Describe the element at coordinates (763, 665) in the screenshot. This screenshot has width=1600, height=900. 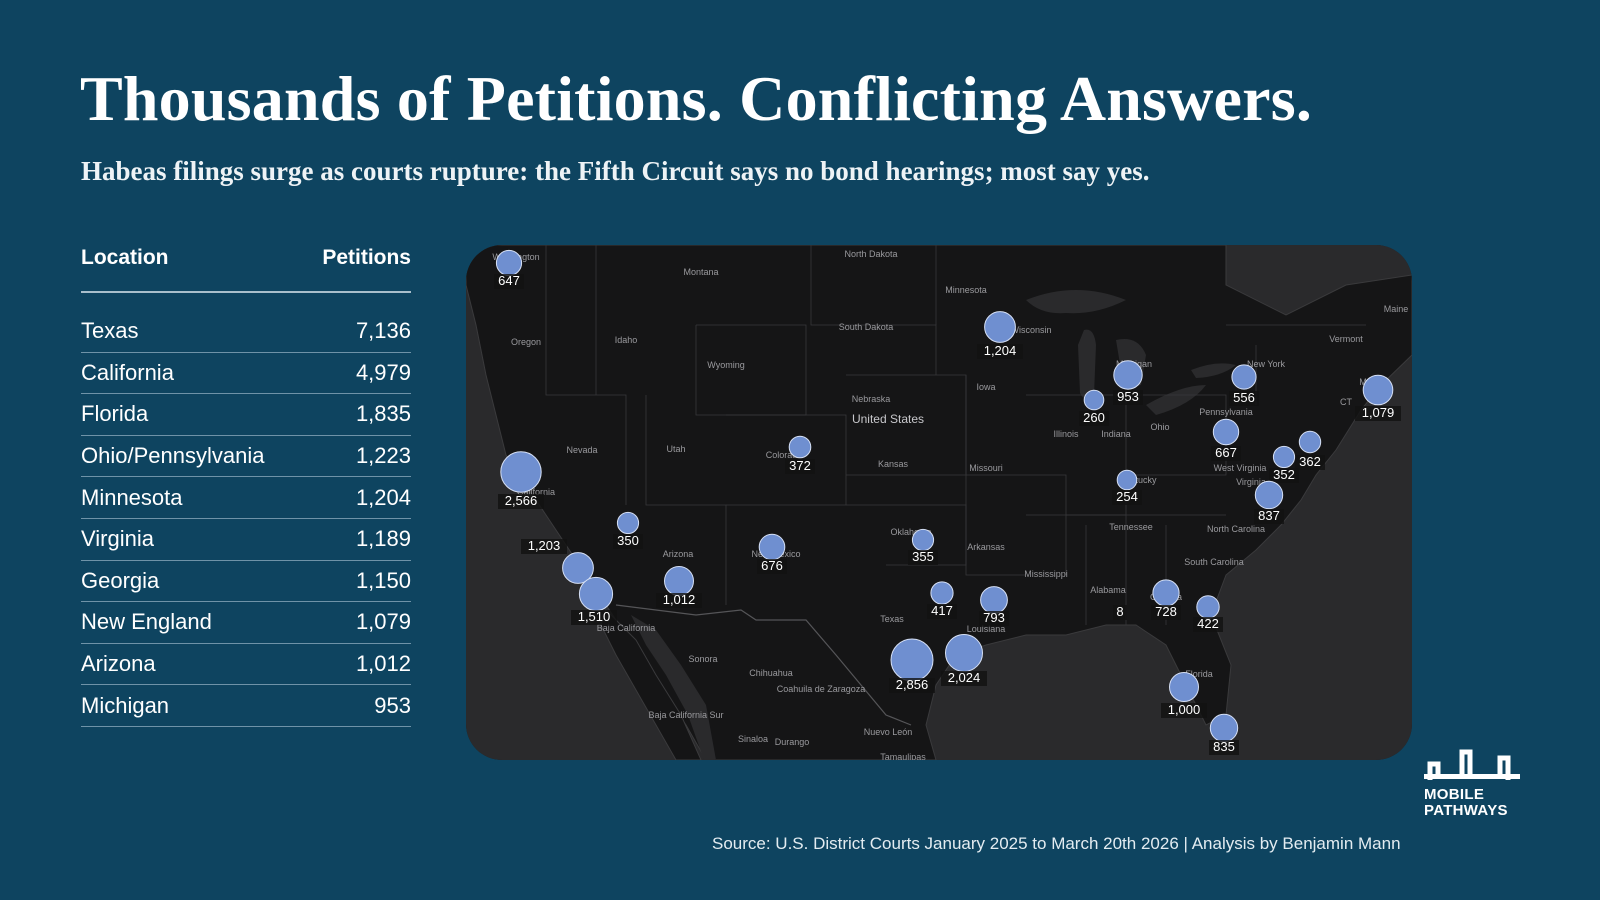
I see `us-mexico-border` at that location.